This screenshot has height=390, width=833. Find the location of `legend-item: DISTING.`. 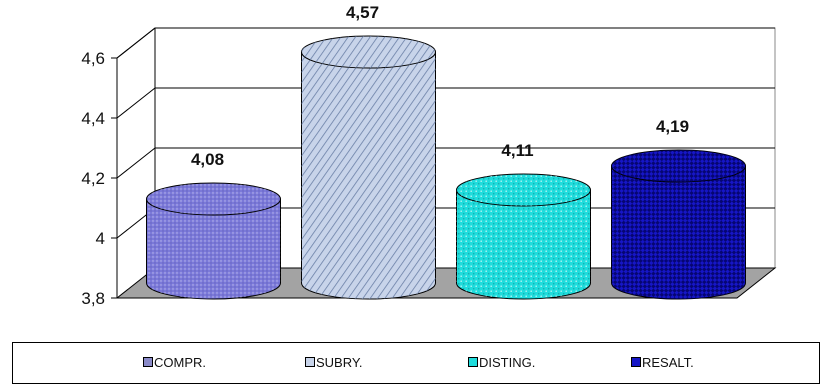

legend-item: DISTING. is located at coordinates (501, 362).